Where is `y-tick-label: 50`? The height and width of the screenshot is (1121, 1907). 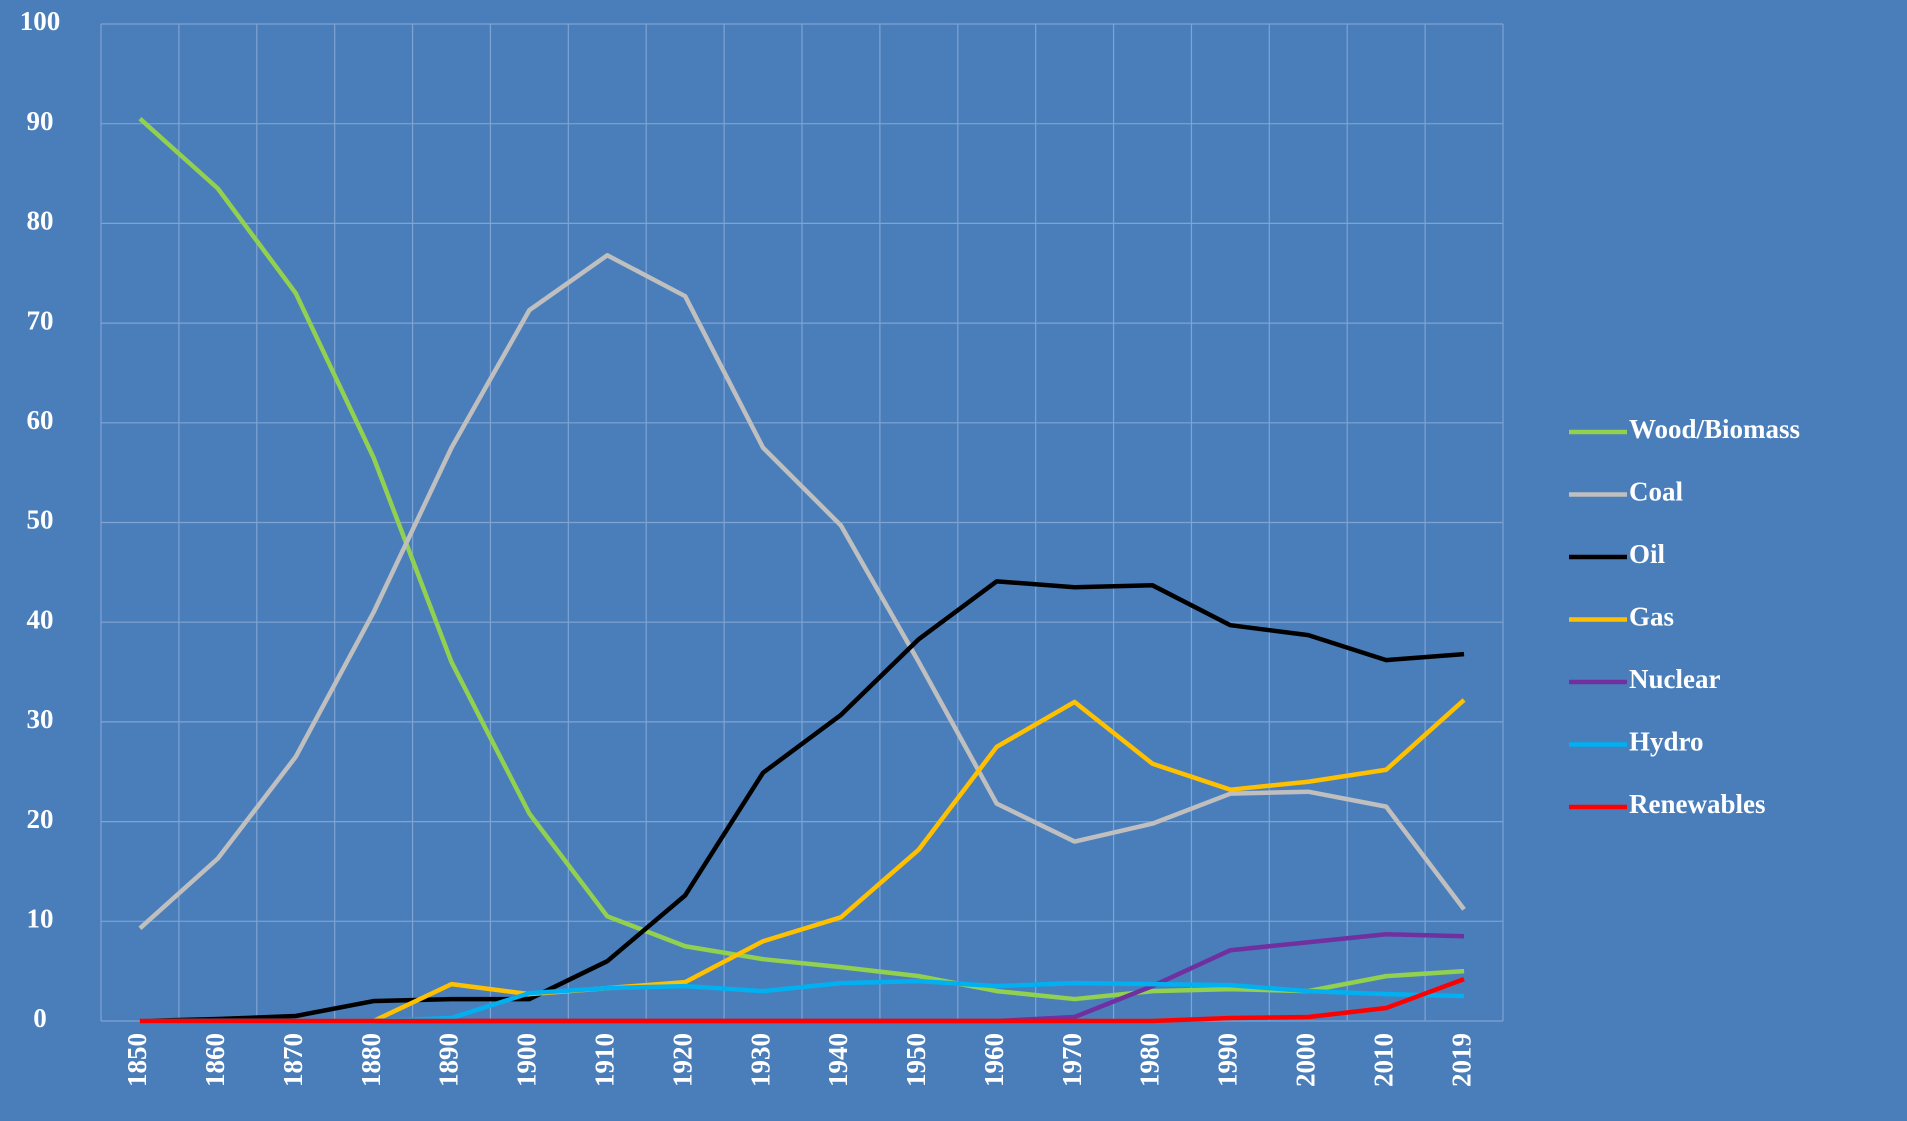 y-tick-label: 50 is located at coordinates (40, 520).